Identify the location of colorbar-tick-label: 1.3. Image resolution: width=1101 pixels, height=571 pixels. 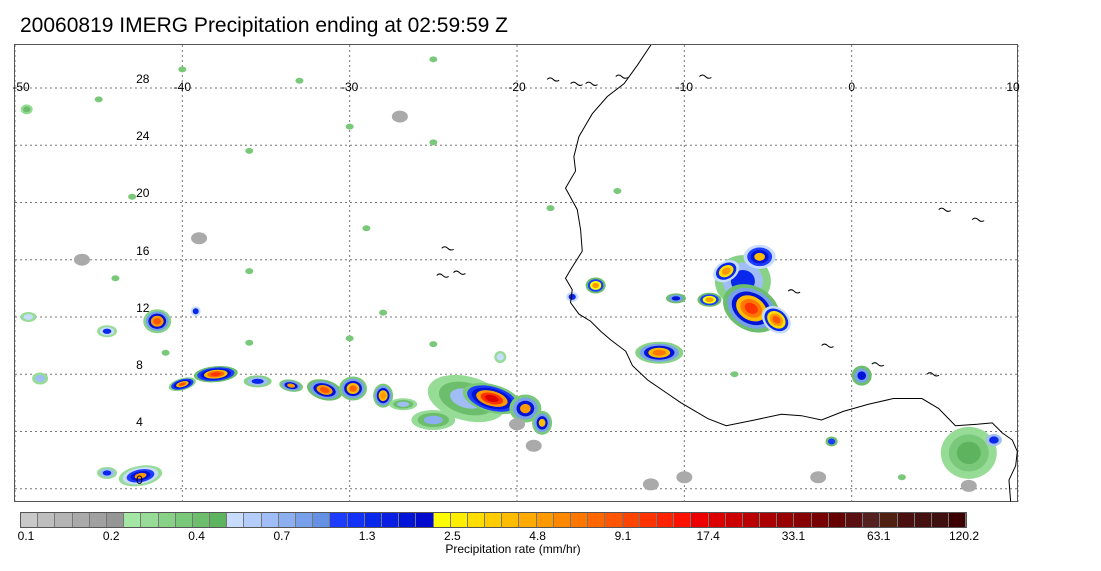
(367, 536).